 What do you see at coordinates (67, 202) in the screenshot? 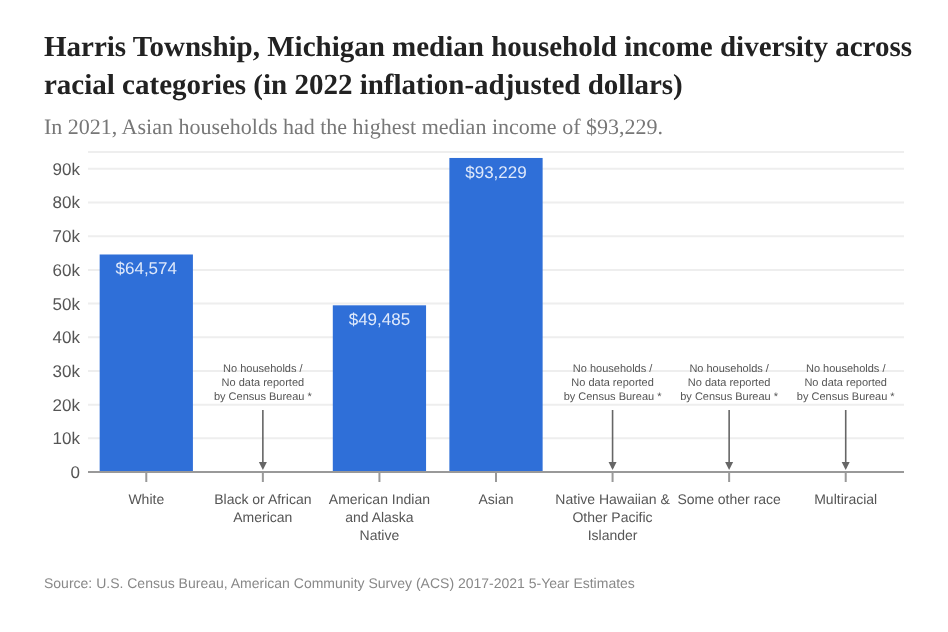
I see `y-tick-label: 80k` at bounding box center [67, 202].